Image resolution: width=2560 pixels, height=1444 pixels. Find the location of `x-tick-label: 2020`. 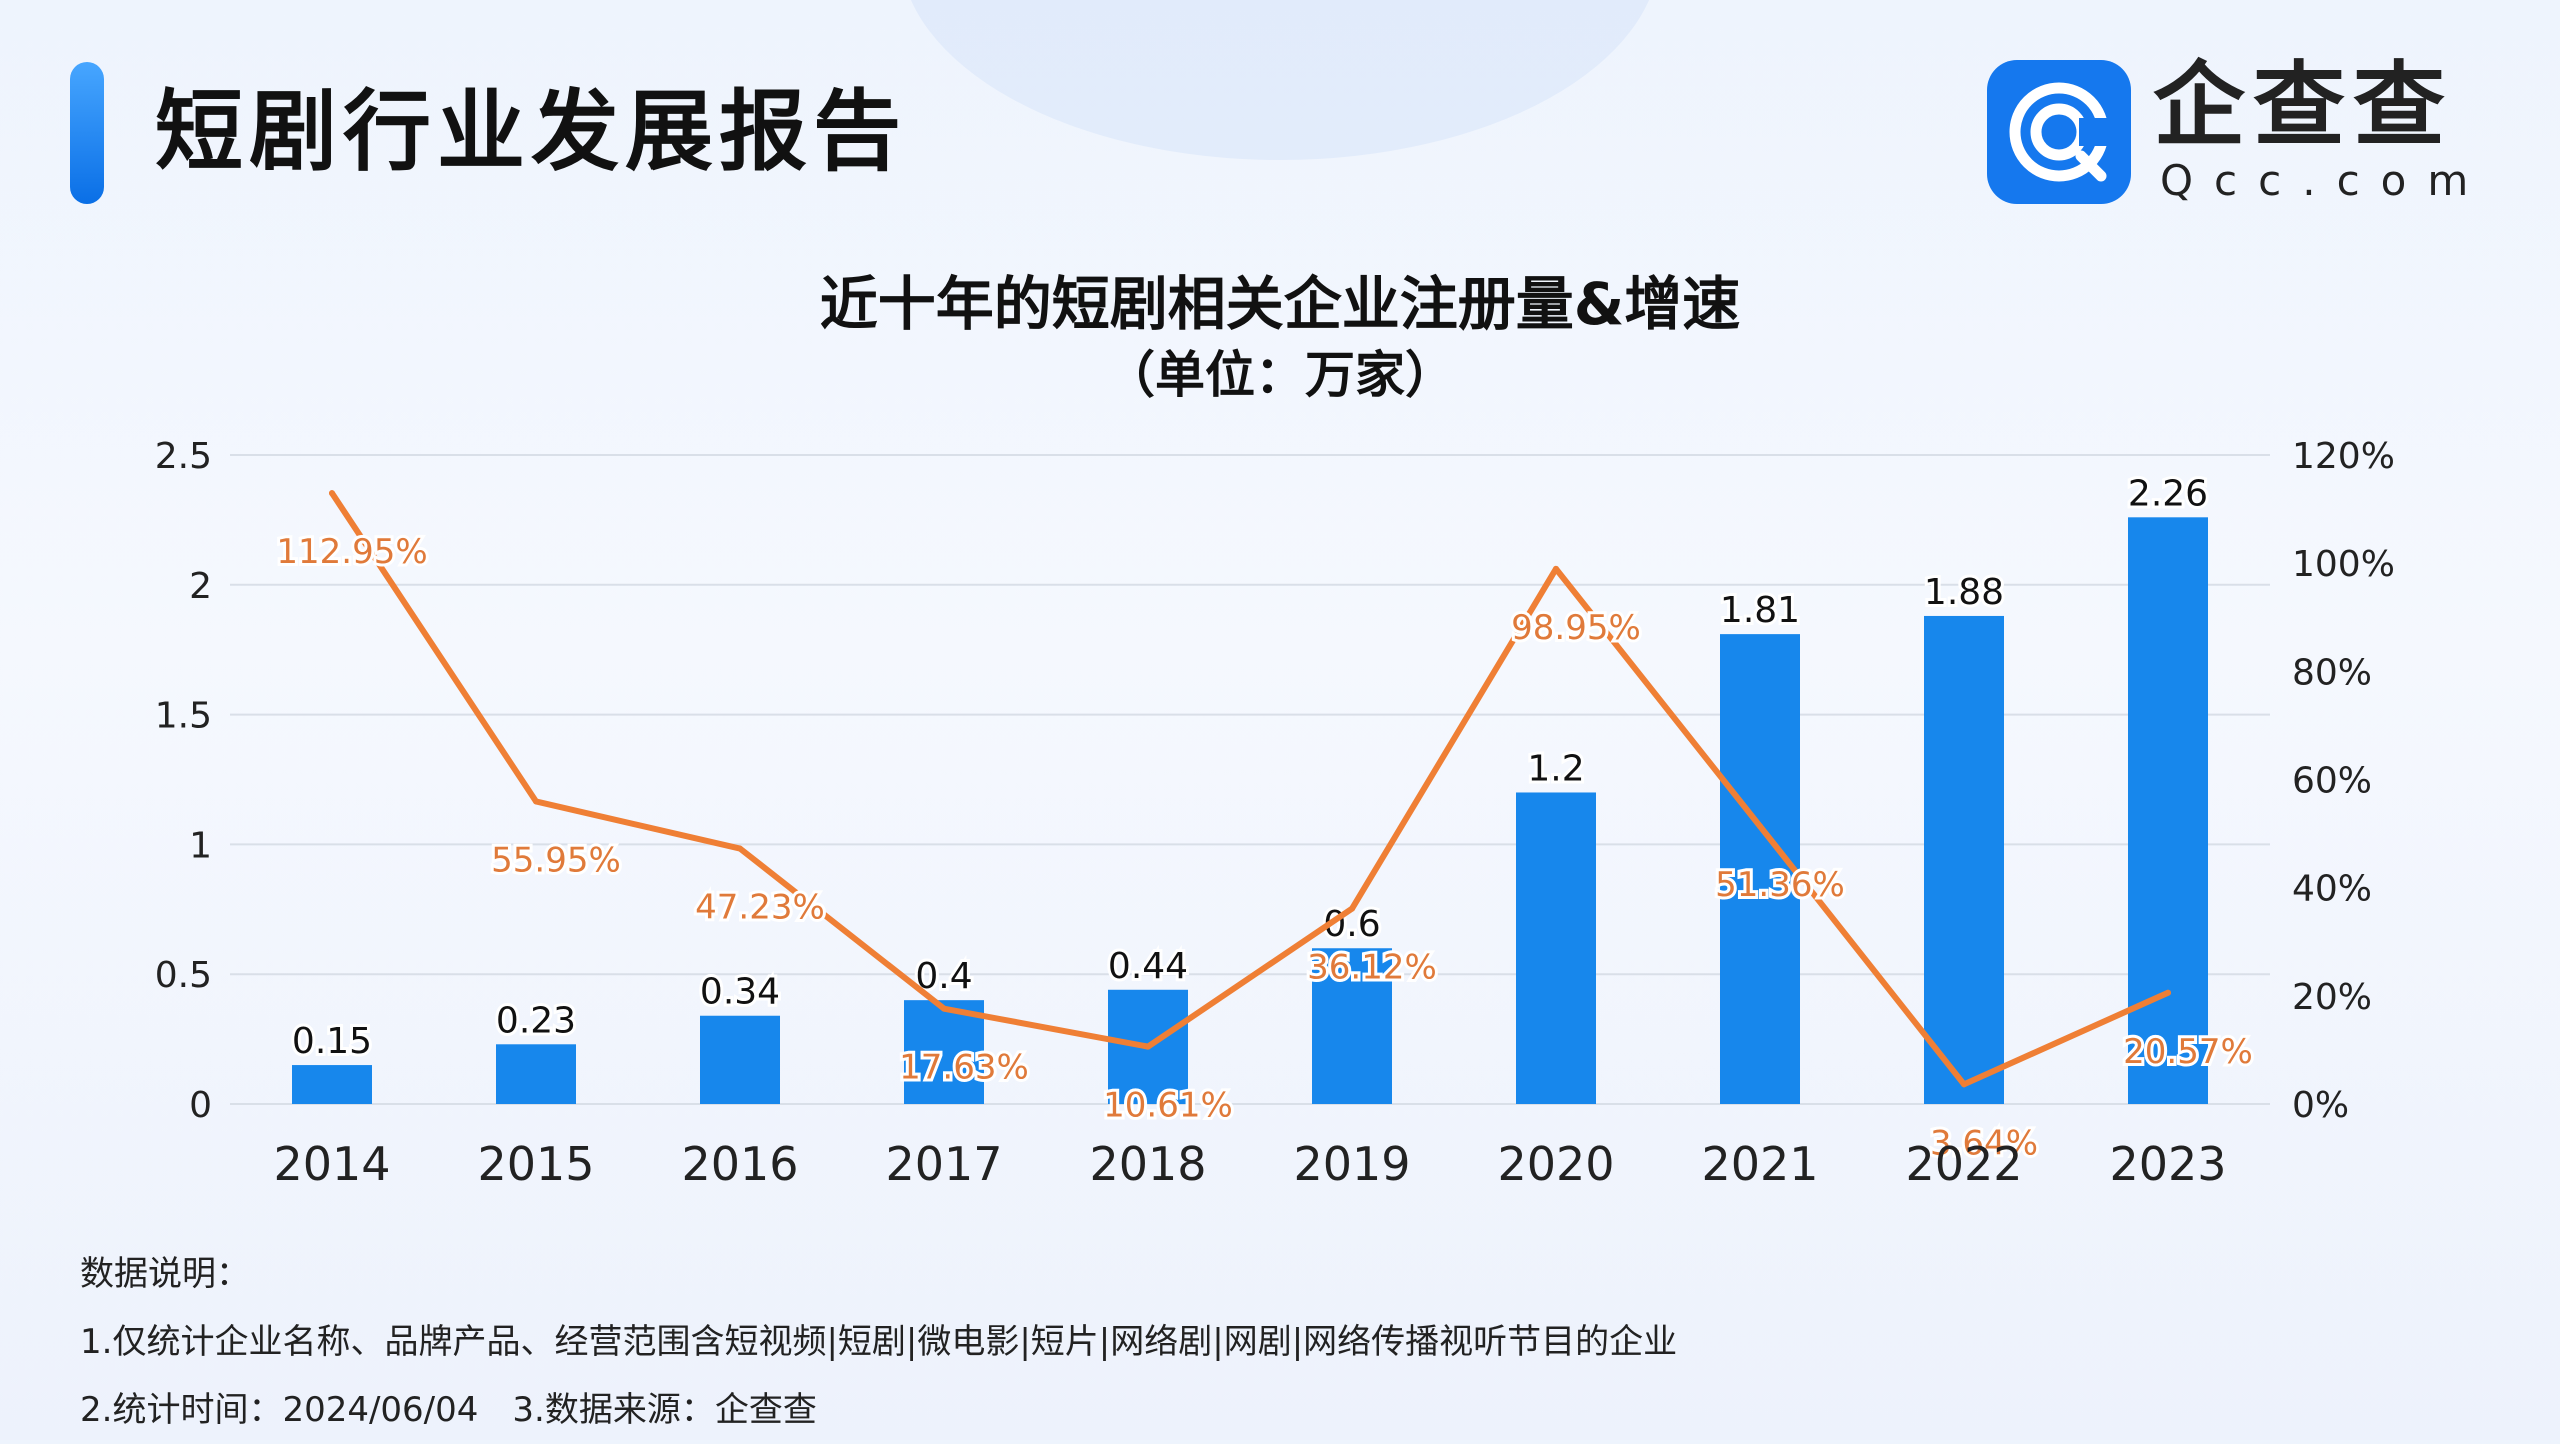

x-tick-label: 2020 is located at coordinates (1555, 1164).